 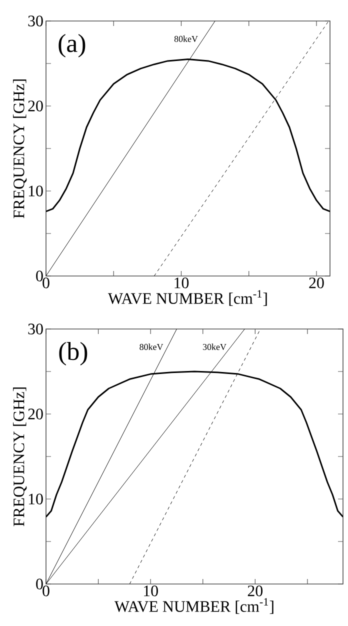 What do you see at coordinates (72, 46) in the screenshot?
I see `chart-title: (a)` at bounding box center [72, 46].